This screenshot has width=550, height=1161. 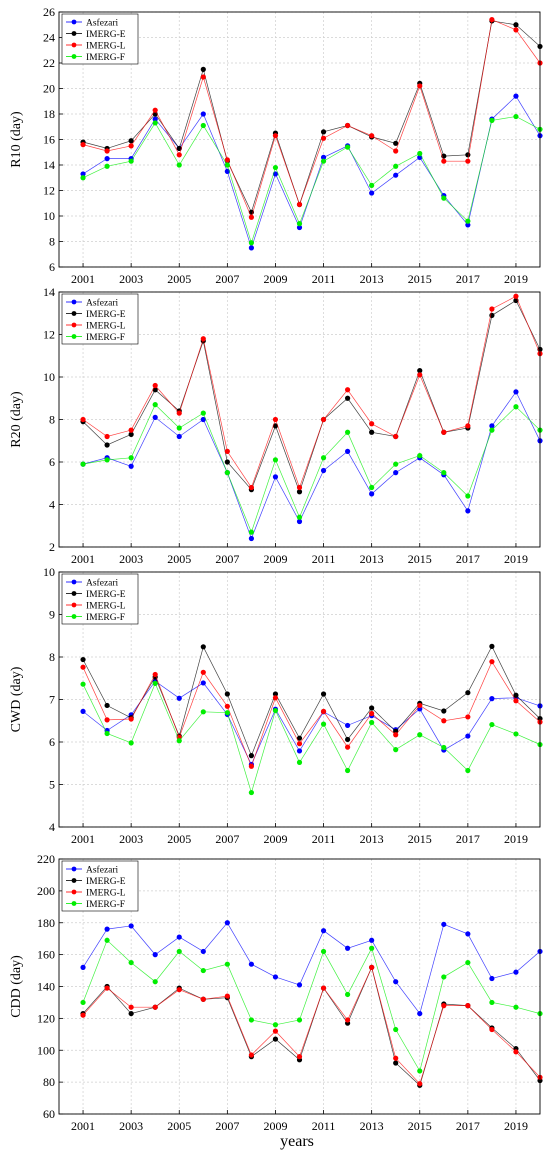 What do you see at coordinates (52, 420) in the screenshot?
I see `y-tick-label: 8` at bounding box center [52, 420].